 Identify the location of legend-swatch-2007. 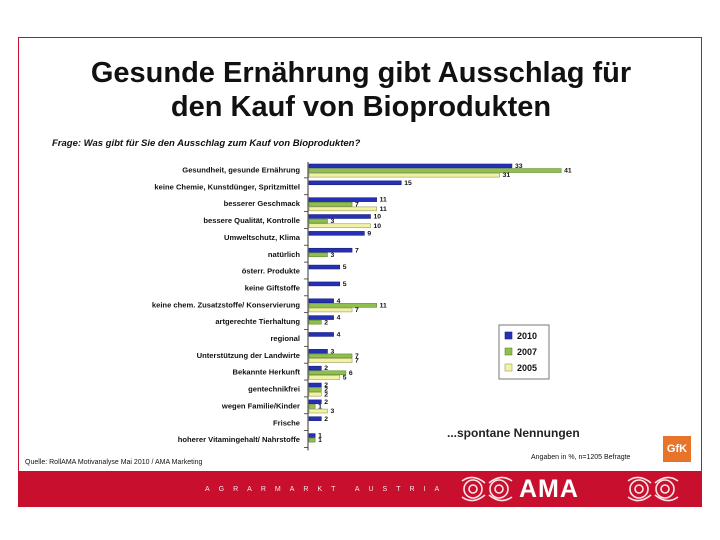
(508, 351).